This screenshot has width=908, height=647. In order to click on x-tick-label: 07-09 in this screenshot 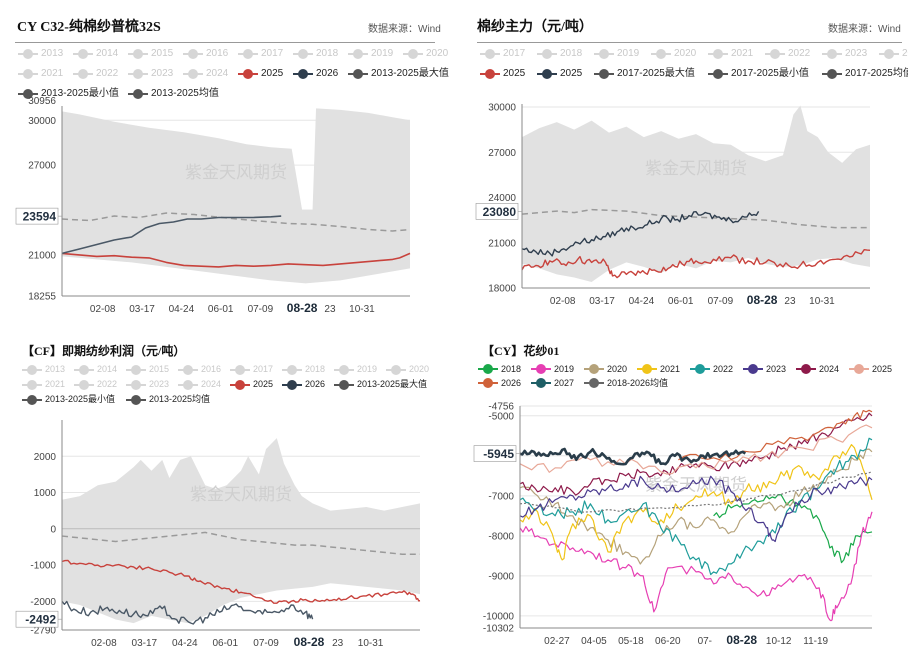, I will do `click(721, 301)`.